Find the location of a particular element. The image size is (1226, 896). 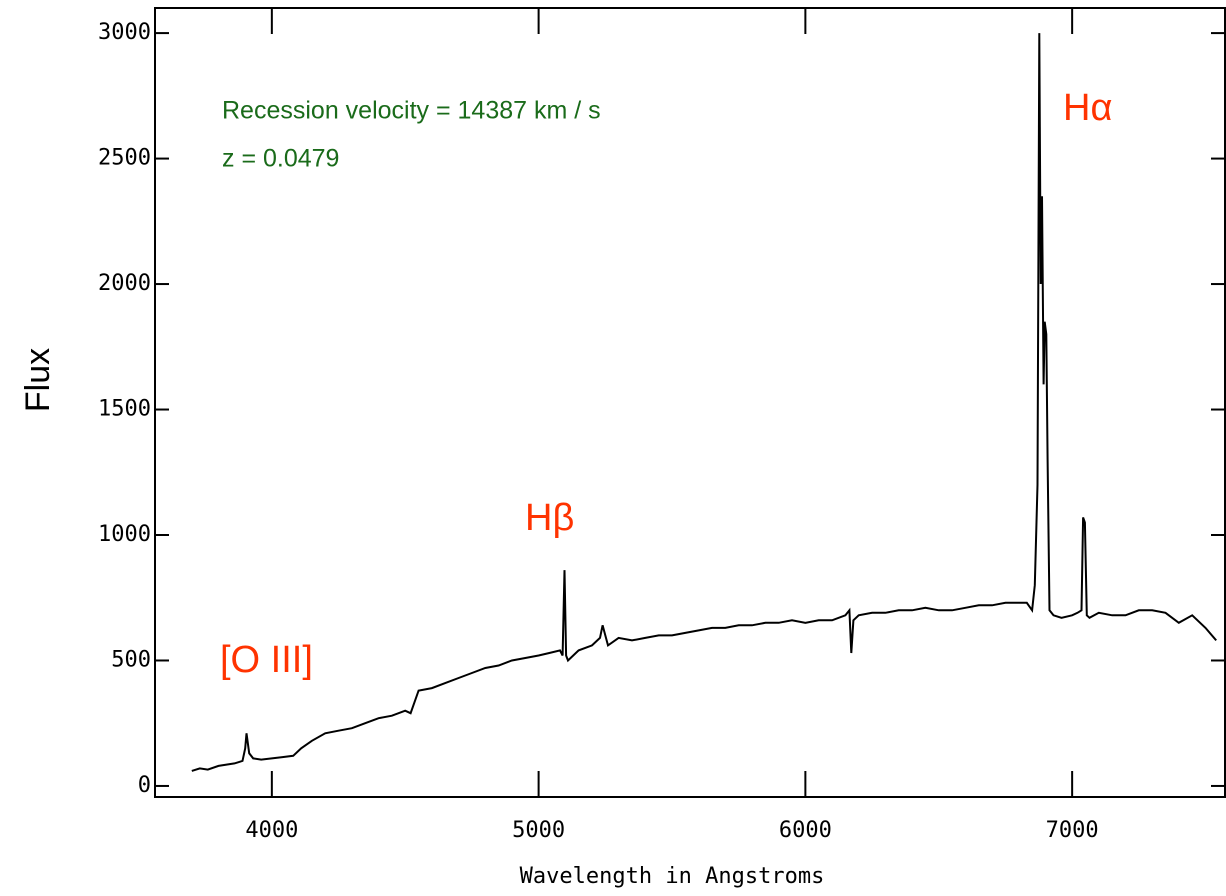

y-tick-label: 500 is located at coordinates (131, 659).